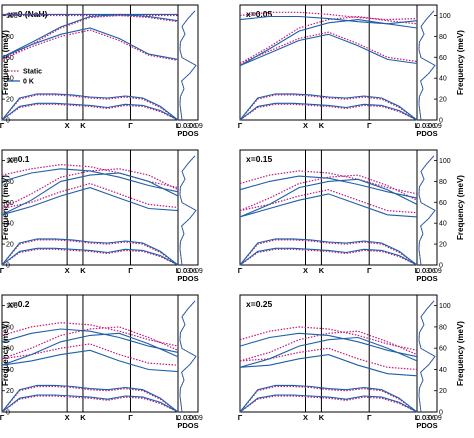  What do you see at coordinates (19, 304) in the screenshot?
I see `panel-label: x=0.2` at bounding box center [19, 304].